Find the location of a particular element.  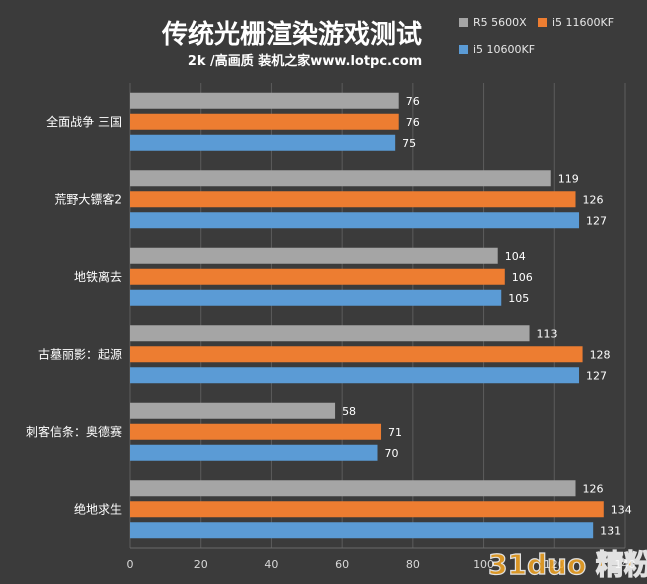

data-label: 71 is located at coordinates (395, 432).